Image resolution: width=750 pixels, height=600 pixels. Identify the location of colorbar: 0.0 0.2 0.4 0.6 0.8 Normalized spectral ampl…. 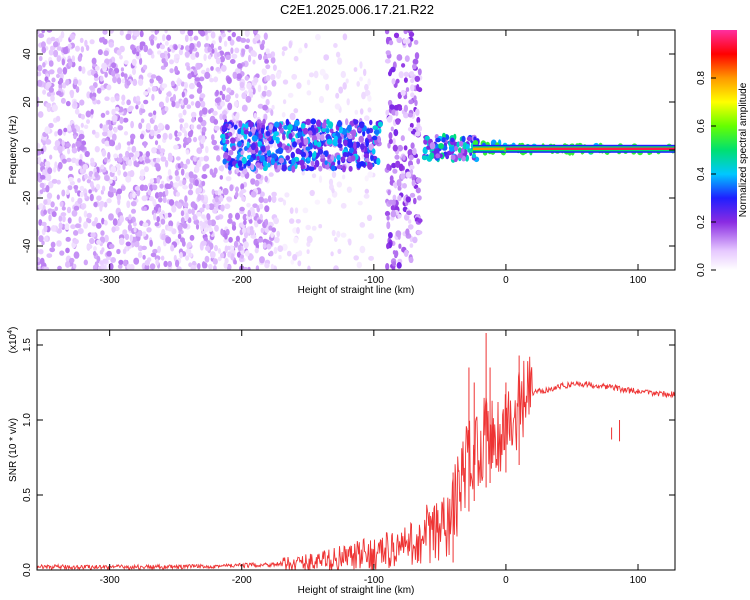
(722, 153).